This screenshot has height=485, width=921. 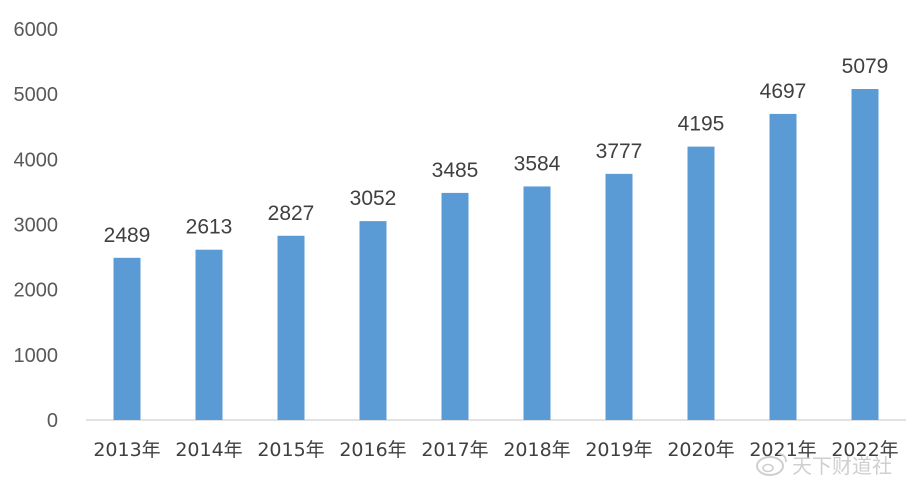 What do you see at coordinates (455, 170) in the screenshot?
I see `data-label: 3485` at bounding box center [455, 170].